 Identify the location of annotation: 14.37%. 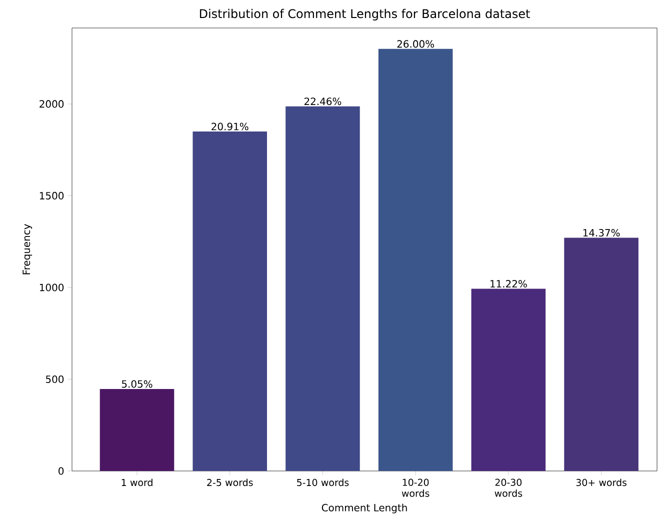
(601, 232).